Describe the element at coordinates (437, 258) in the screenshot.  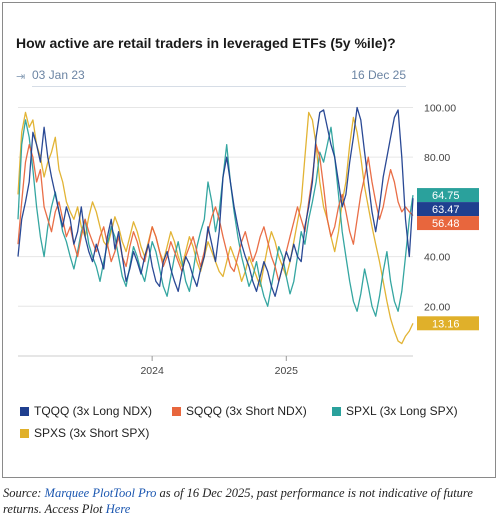
I see `y-tick-label: 40.00` at that location.